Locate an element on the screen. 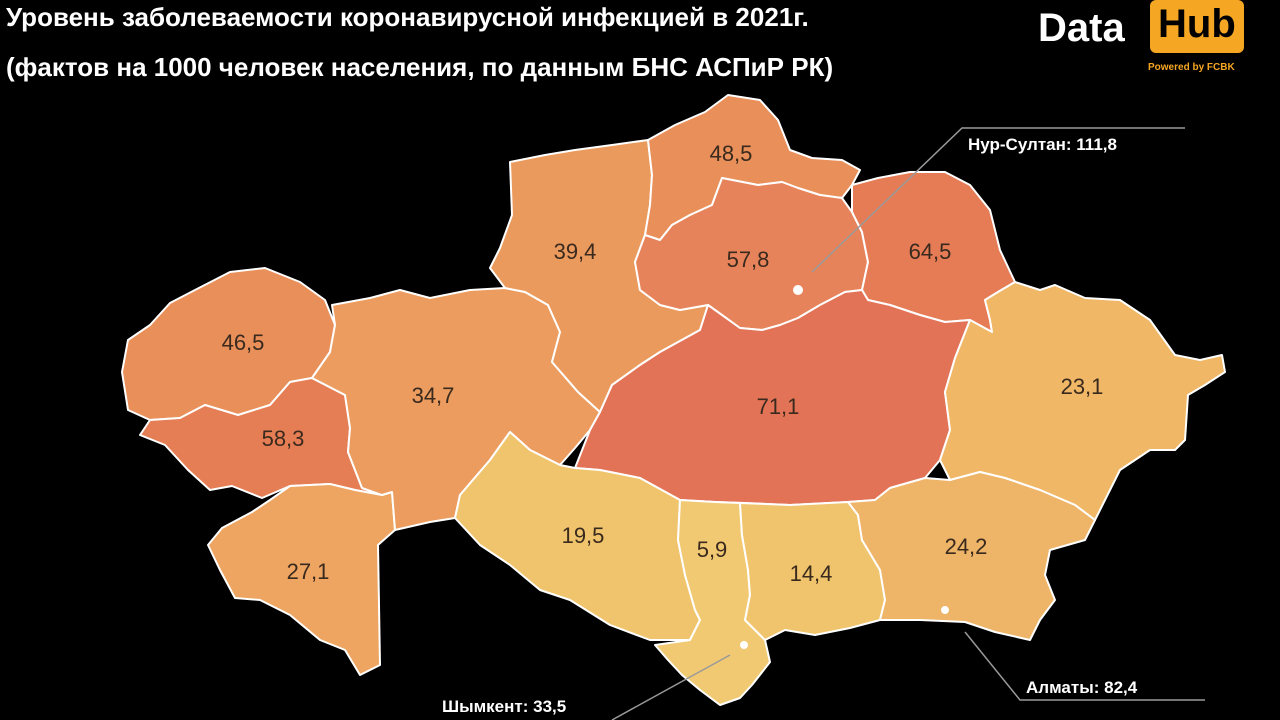  almaty-city-marker is located at coordinates (945, 610).